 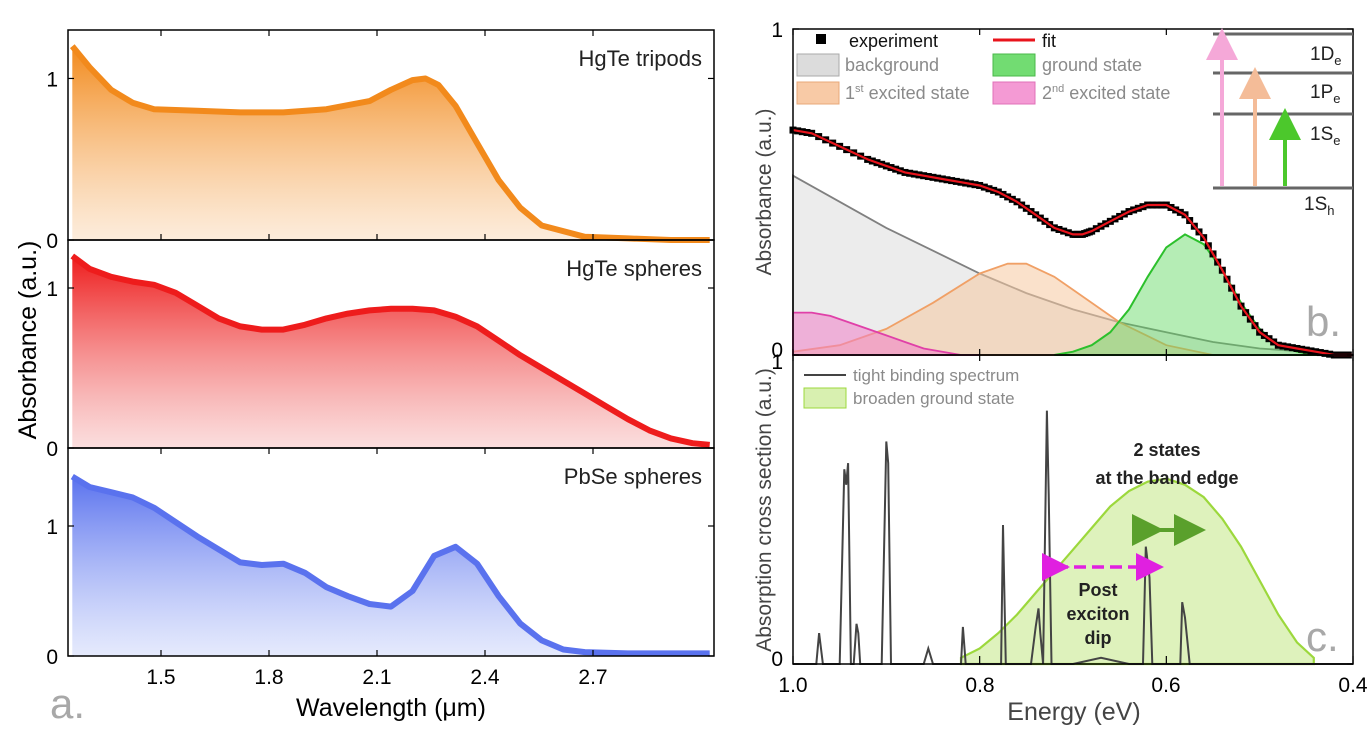 I want to click on energy-level-diagram: 1De 1Pe 1Se 1Sh, so click(x=1279, y=123).